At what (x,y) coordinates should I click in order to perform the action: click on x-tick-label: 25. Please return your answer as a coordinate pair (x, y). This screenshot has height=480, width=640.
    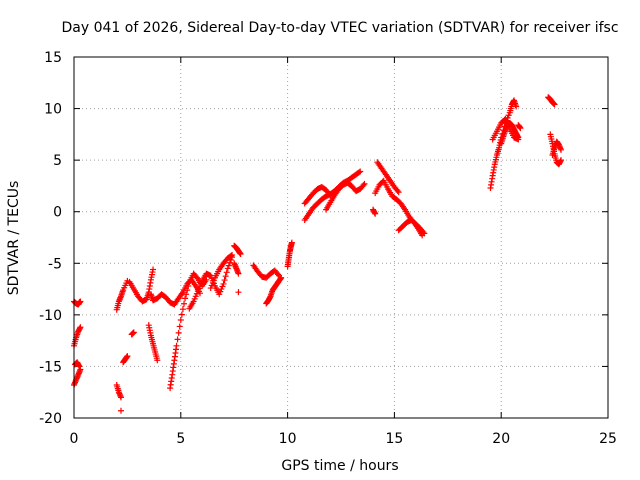
    Looking at the image, I should click on (608, 439).